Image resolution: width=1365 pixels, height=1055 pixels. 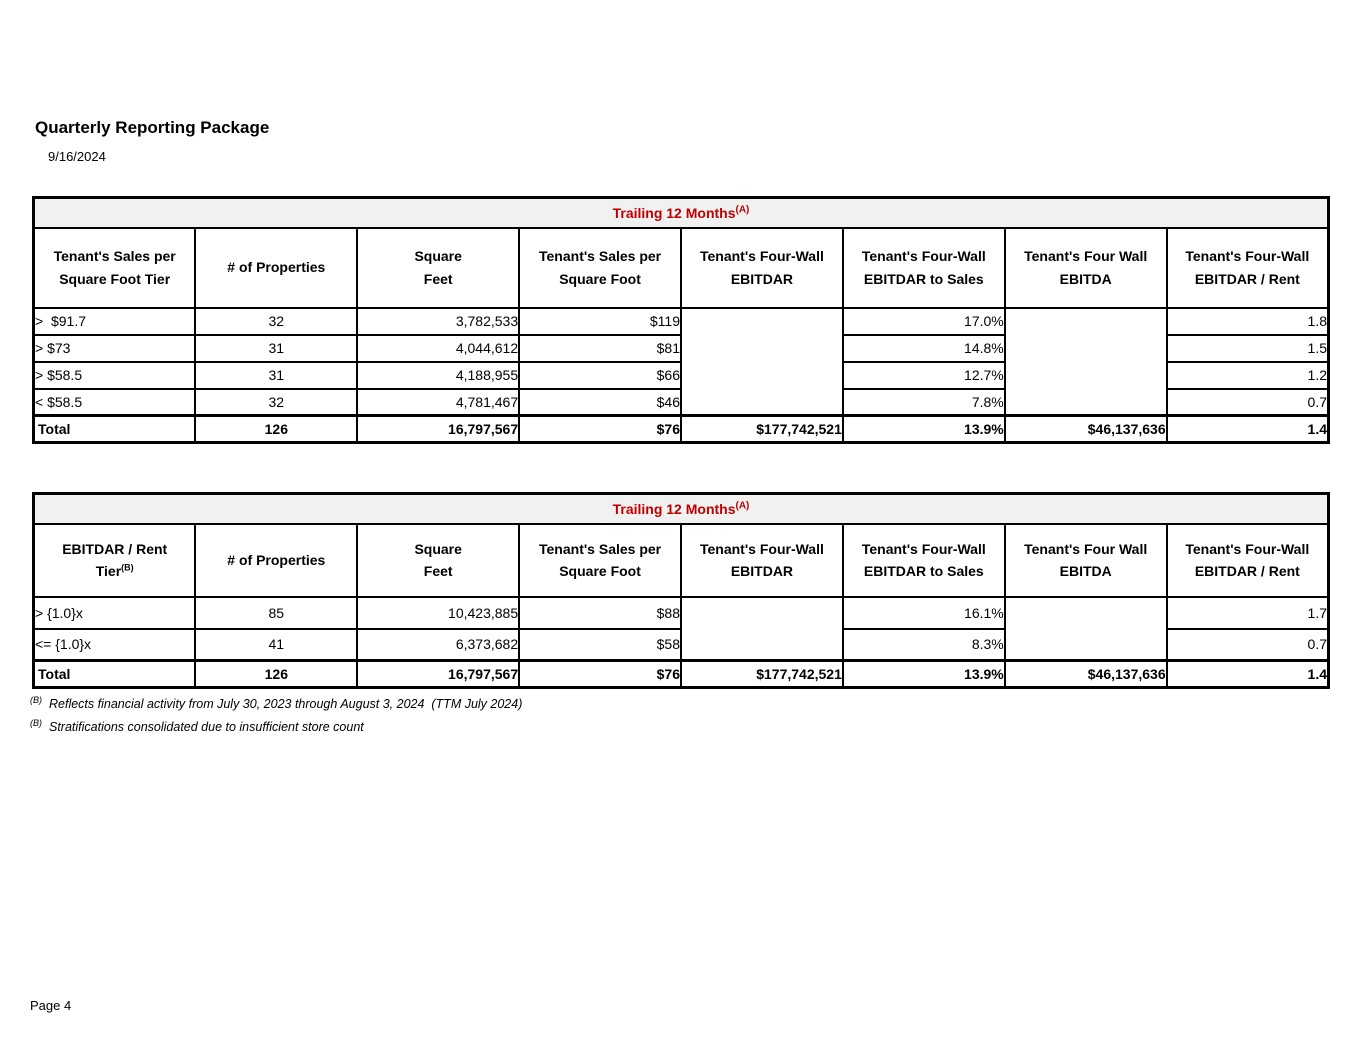 I want to click on tier-cell: > $73, so click(x=114, y=348).